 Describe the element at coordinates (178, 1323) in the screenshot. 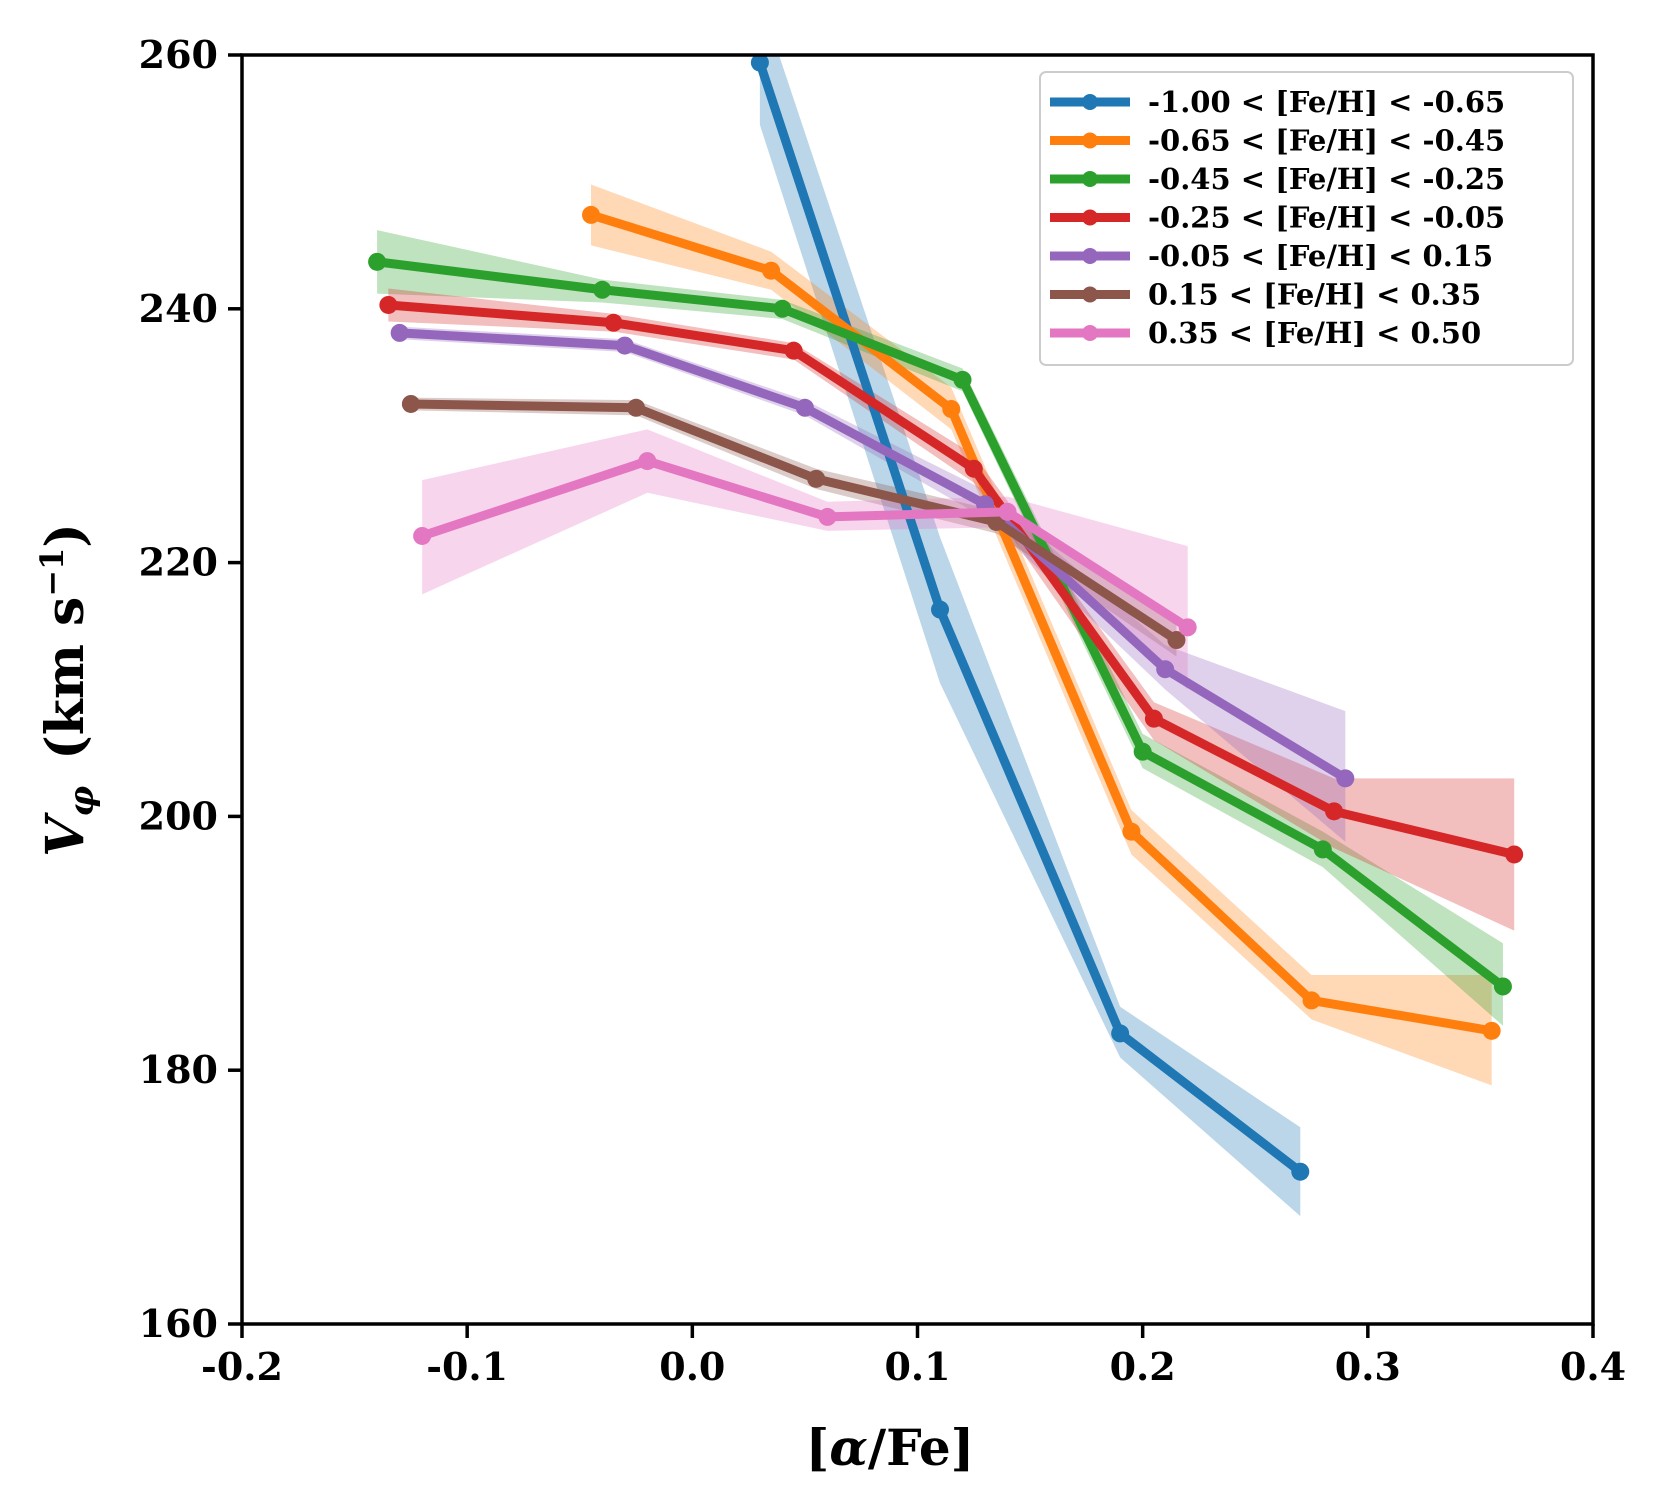

I see `y-tick-label: 160` at that location.